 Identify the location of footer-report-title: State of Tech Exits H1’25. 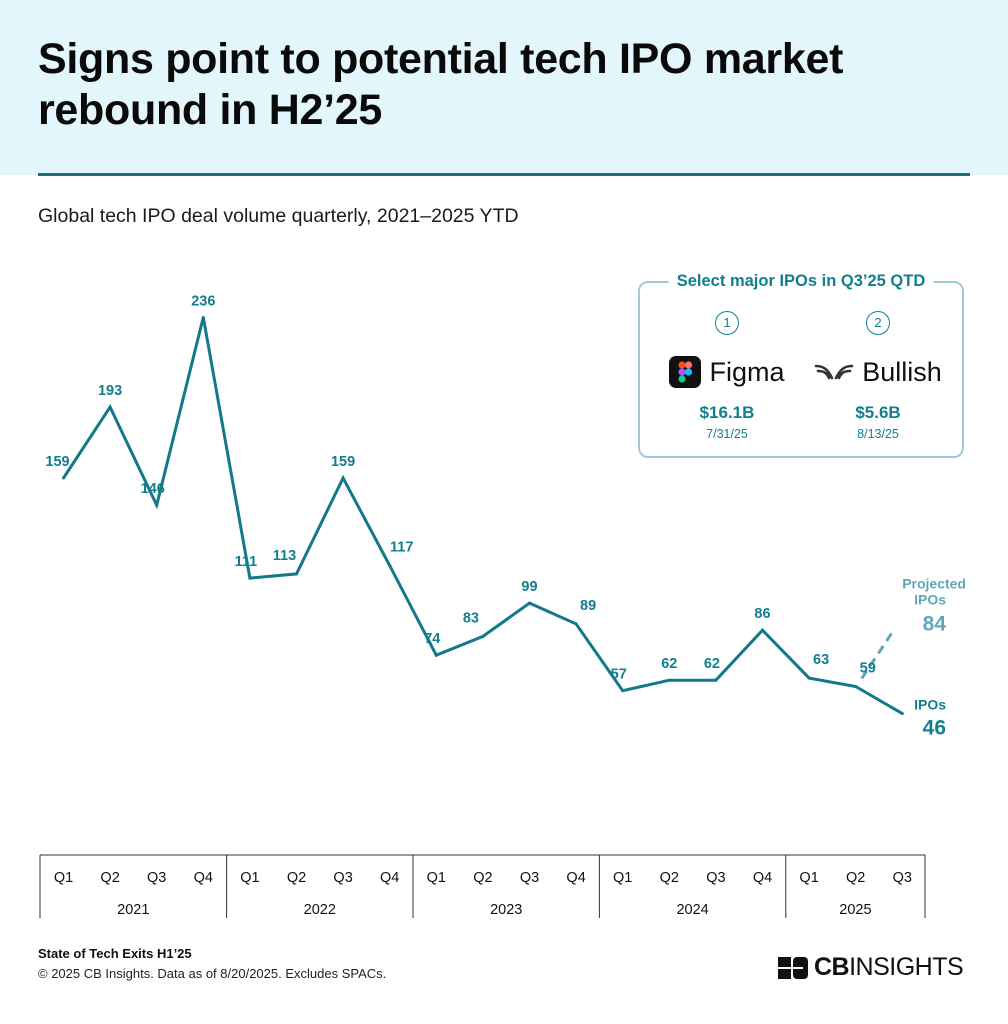
(115, 953).